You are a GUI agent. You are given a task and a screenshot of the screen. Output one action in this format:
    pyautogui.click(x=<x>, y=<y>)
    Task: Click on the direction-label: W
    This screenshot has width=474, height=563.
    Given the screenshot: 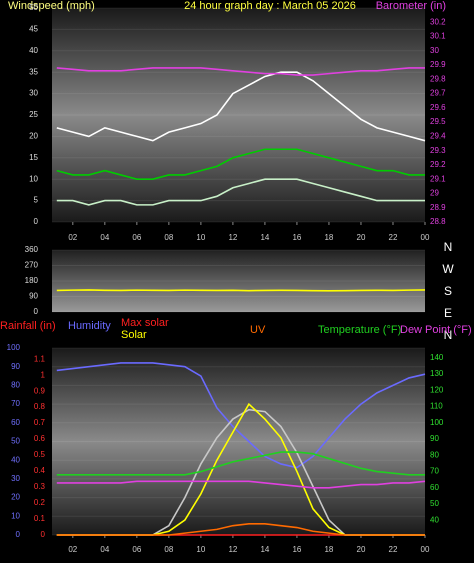 What is the action you would take?
    pyautogui.click(x=448, y=269)
    